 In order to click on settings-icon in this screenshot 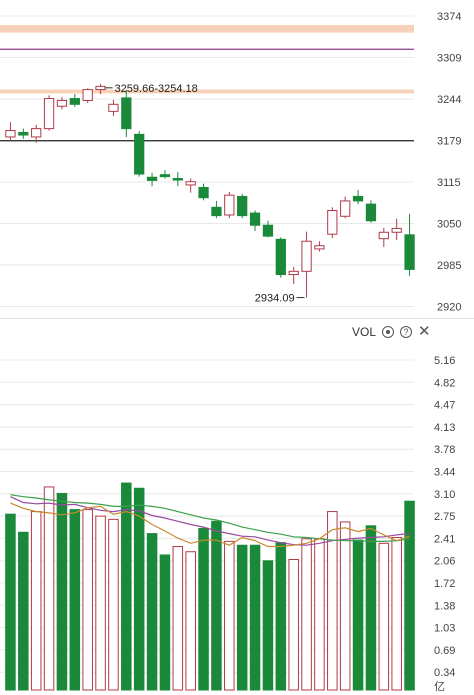, I will do `click(388, 332)`.